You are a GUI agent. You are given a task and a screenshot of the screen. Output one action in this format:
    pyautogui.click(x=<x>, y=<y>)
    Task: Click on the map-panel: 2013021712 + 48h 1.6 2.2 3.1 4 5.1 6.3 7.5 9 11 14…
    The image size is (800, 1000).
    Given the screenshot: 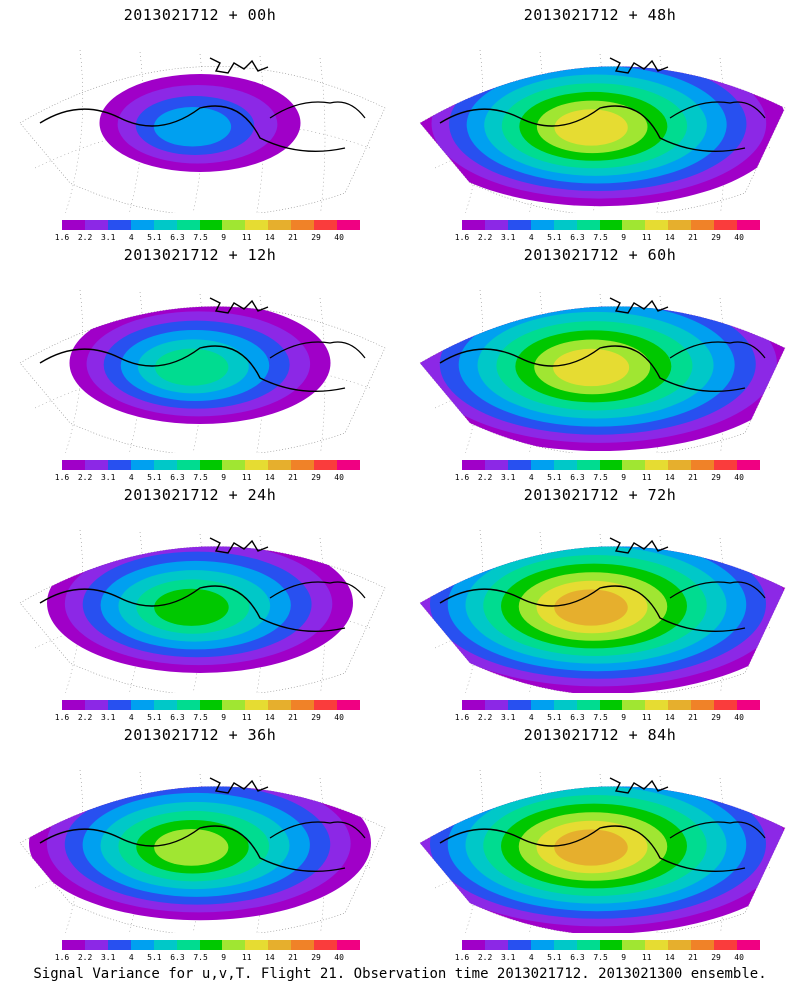 What is the action you would take?
    pyautogui.click(x=600, y=121)
    